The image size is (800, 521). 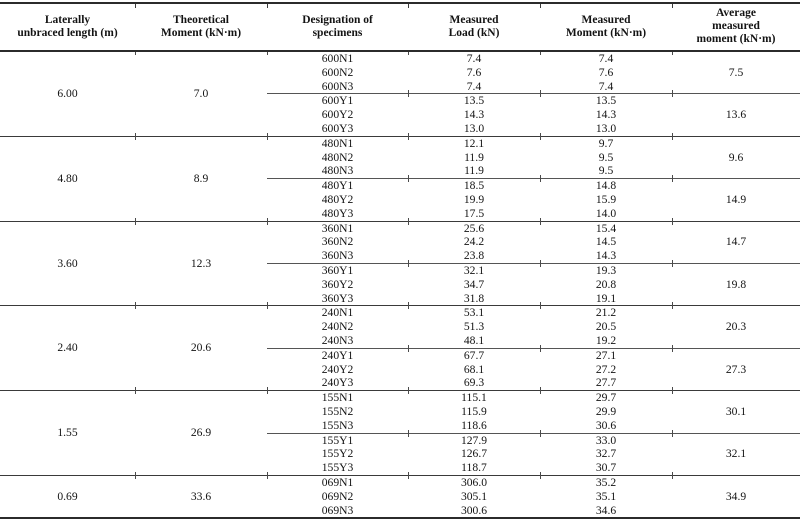 I want to click on measured-moment-cell: 14.8, so click(x=605, y=184).